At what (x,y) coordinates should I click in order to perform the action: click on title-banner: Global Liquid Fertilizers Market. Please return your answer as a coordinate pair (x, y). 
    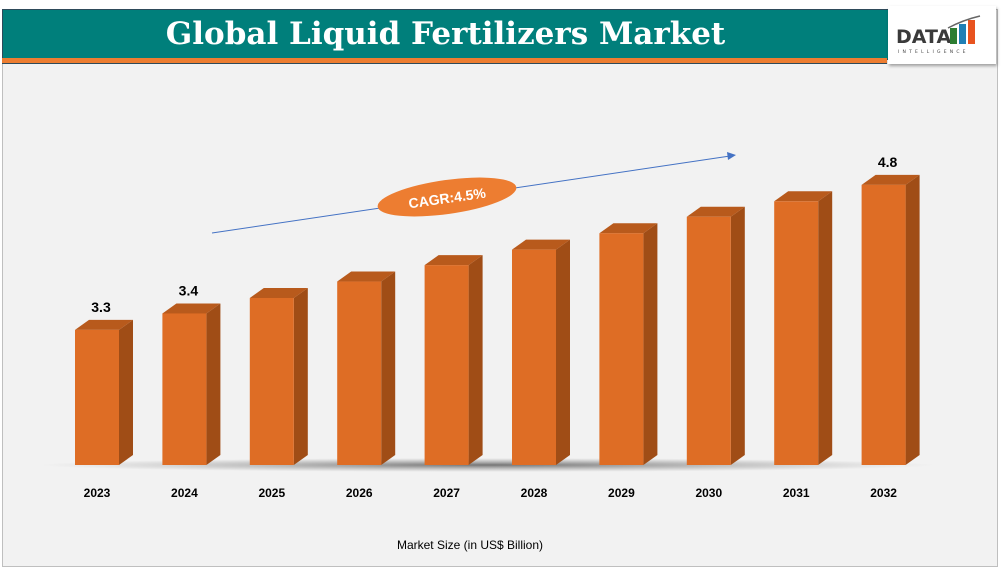
    Looking at the image, I should click on (445, 34).